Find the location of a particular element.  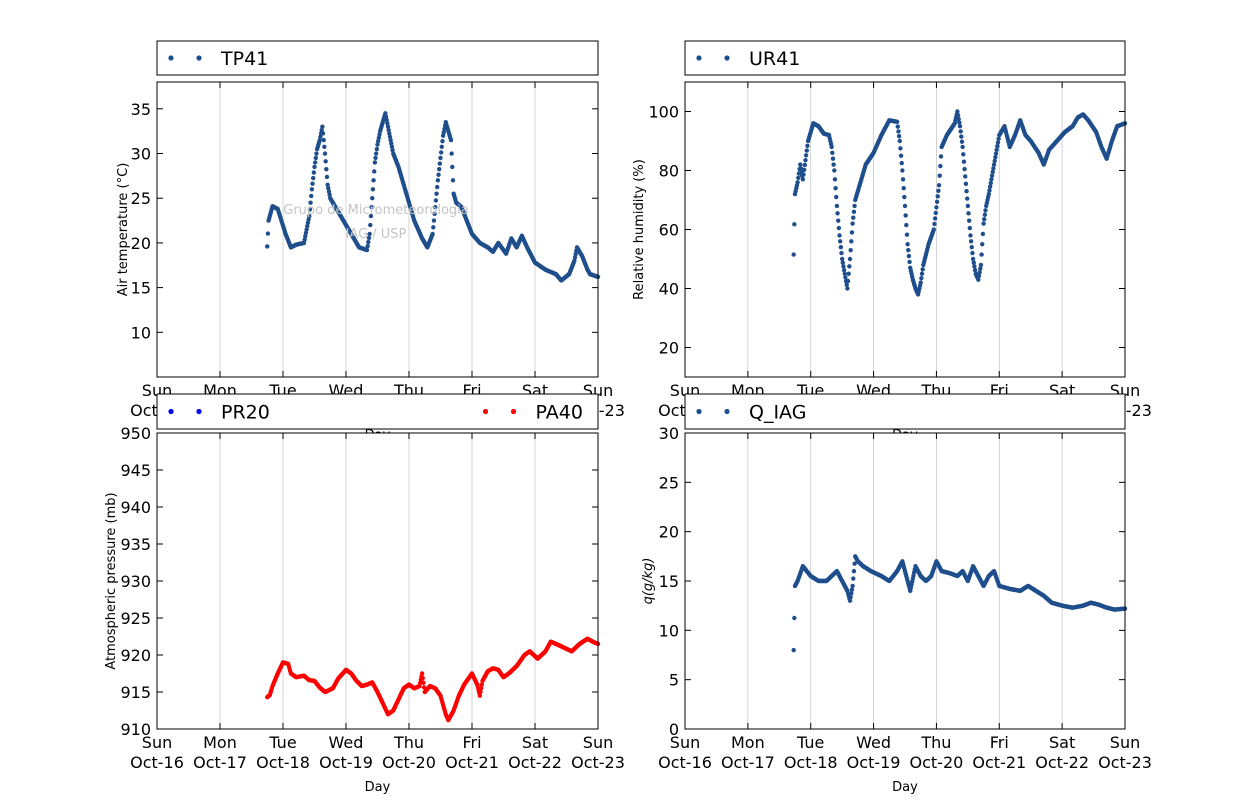

plot-area is located at coordinates (377, 581).